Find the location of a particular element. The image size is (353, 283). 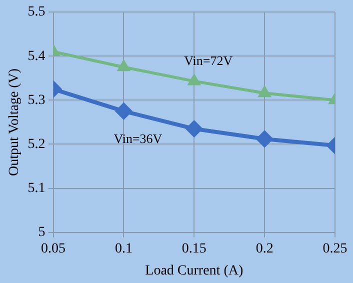

y-tick-label: 5.3 is located at coordinates (37, 100).